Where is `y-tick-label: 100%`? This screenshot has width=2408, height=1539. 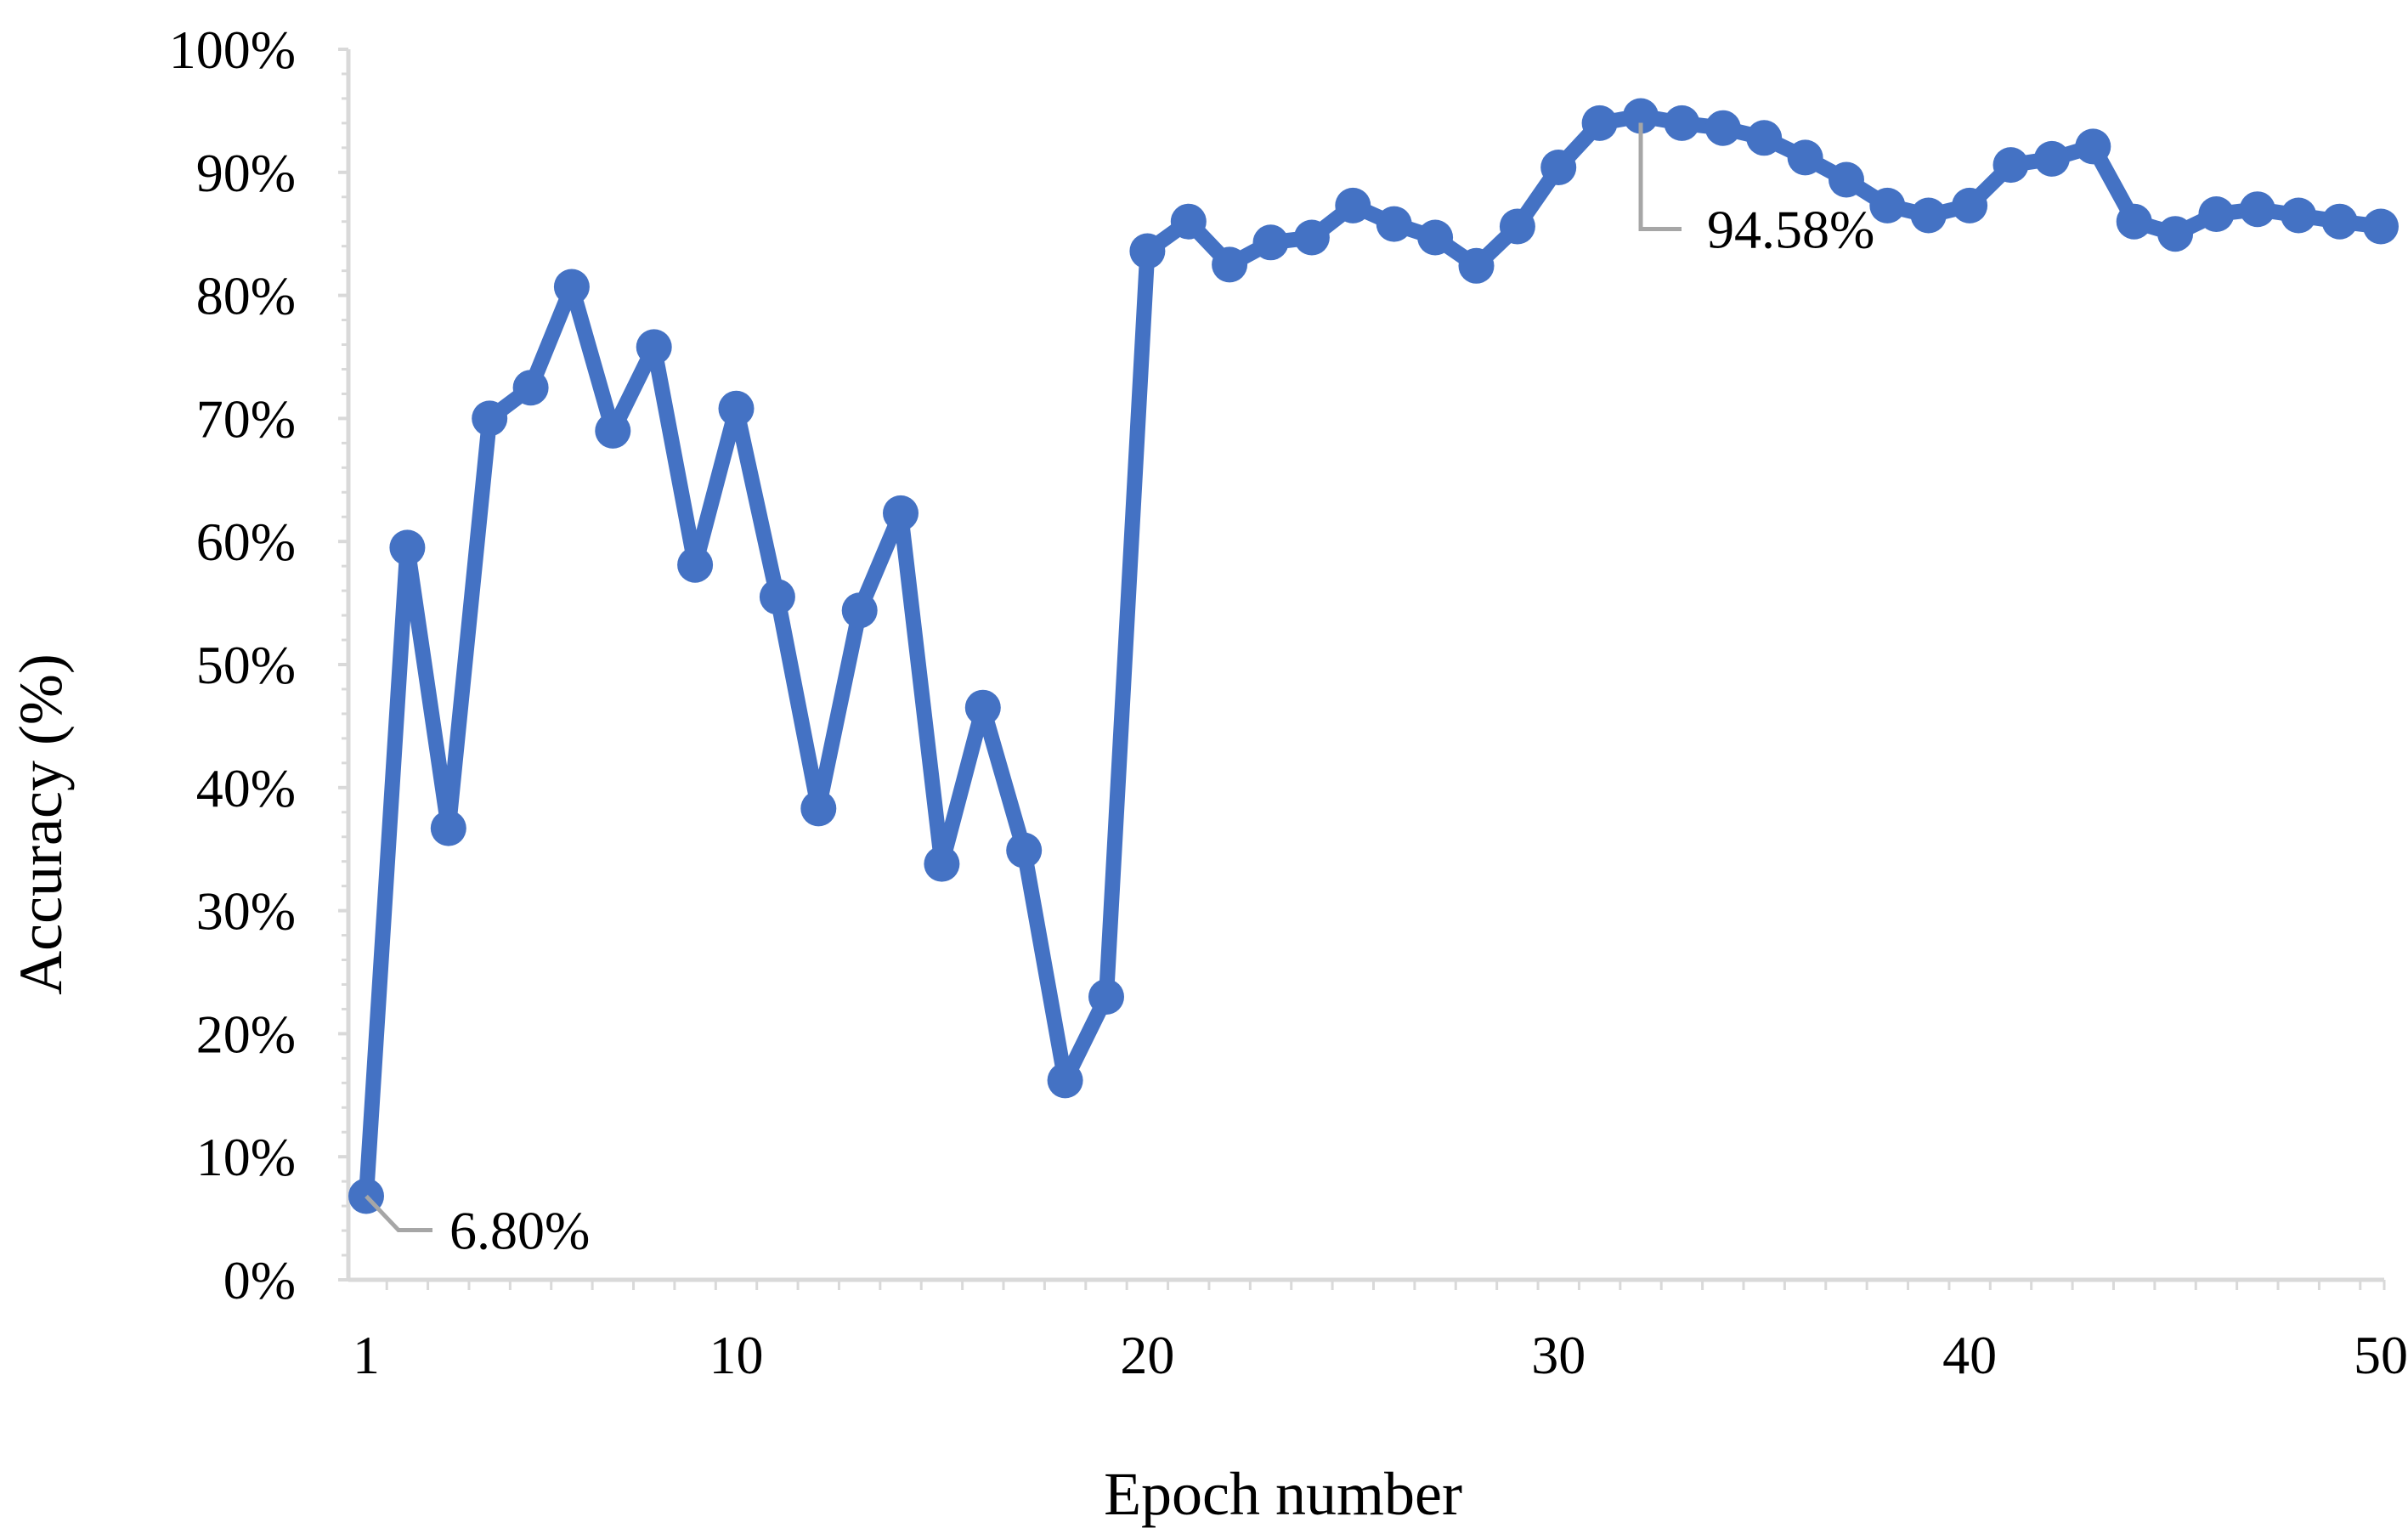
y-tick-label: 100% is located at coordinates (232, 50).